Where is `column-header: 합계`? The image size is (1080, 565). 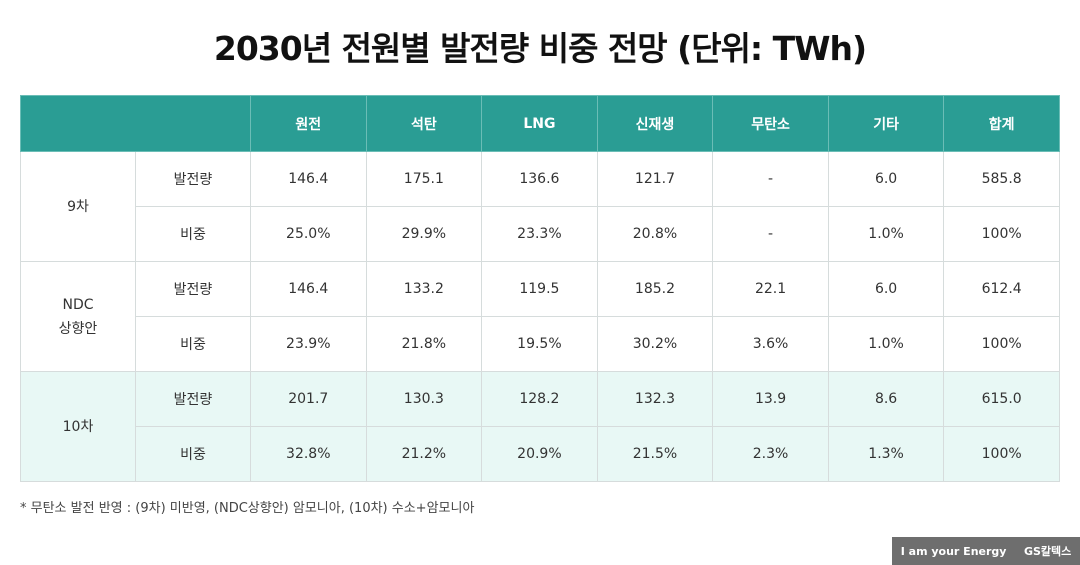
column-header: 합계 is located at coordinates (1001, 123).